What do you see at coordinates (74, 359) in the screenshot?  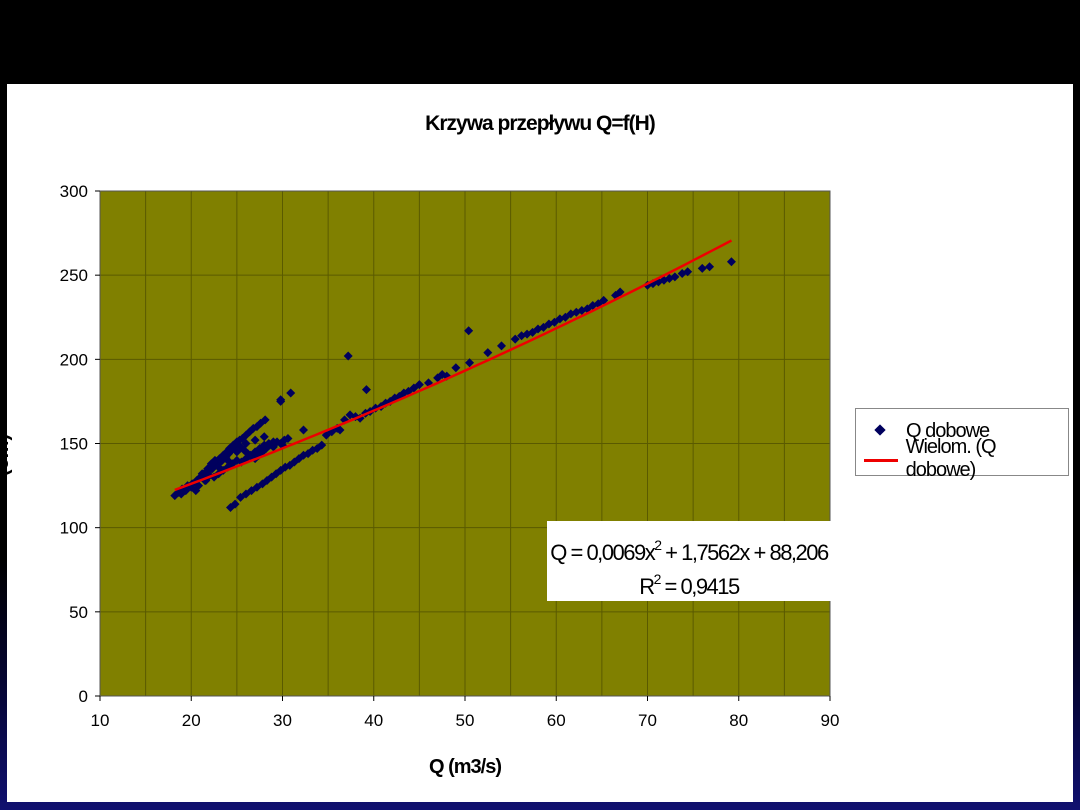 I see `y-tick-label: 200` at bounding box center [74, 359].